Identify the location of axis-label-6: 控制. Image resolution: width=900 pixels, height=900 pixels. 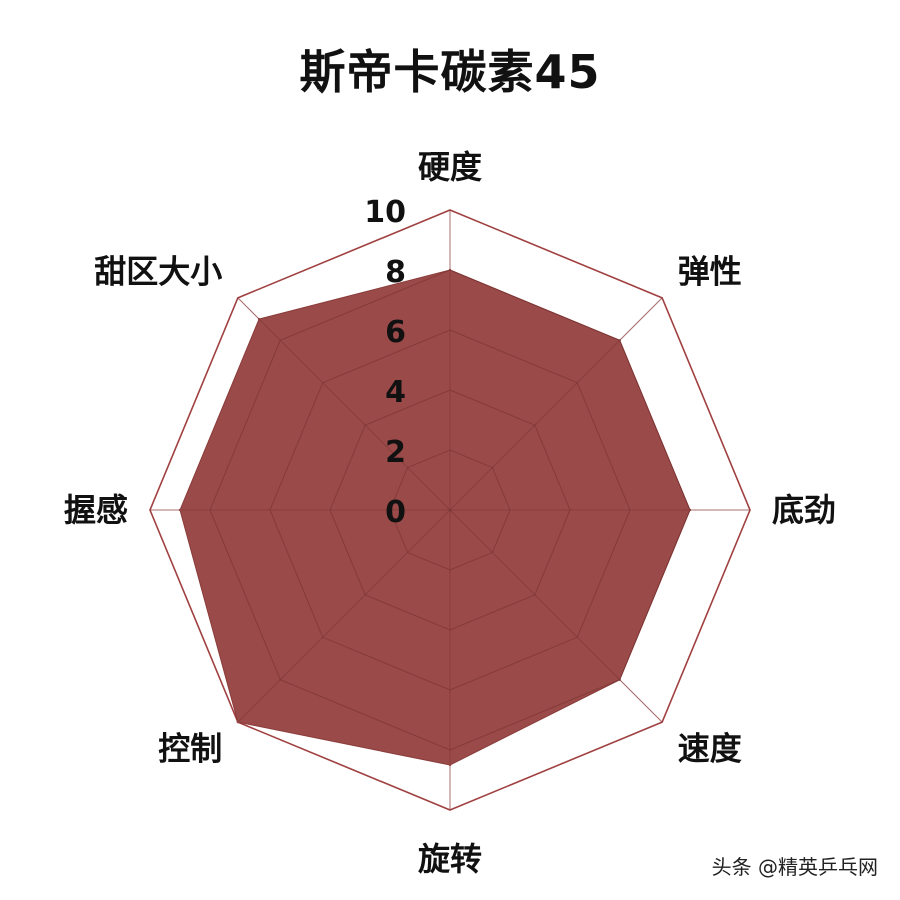
(190, 749).